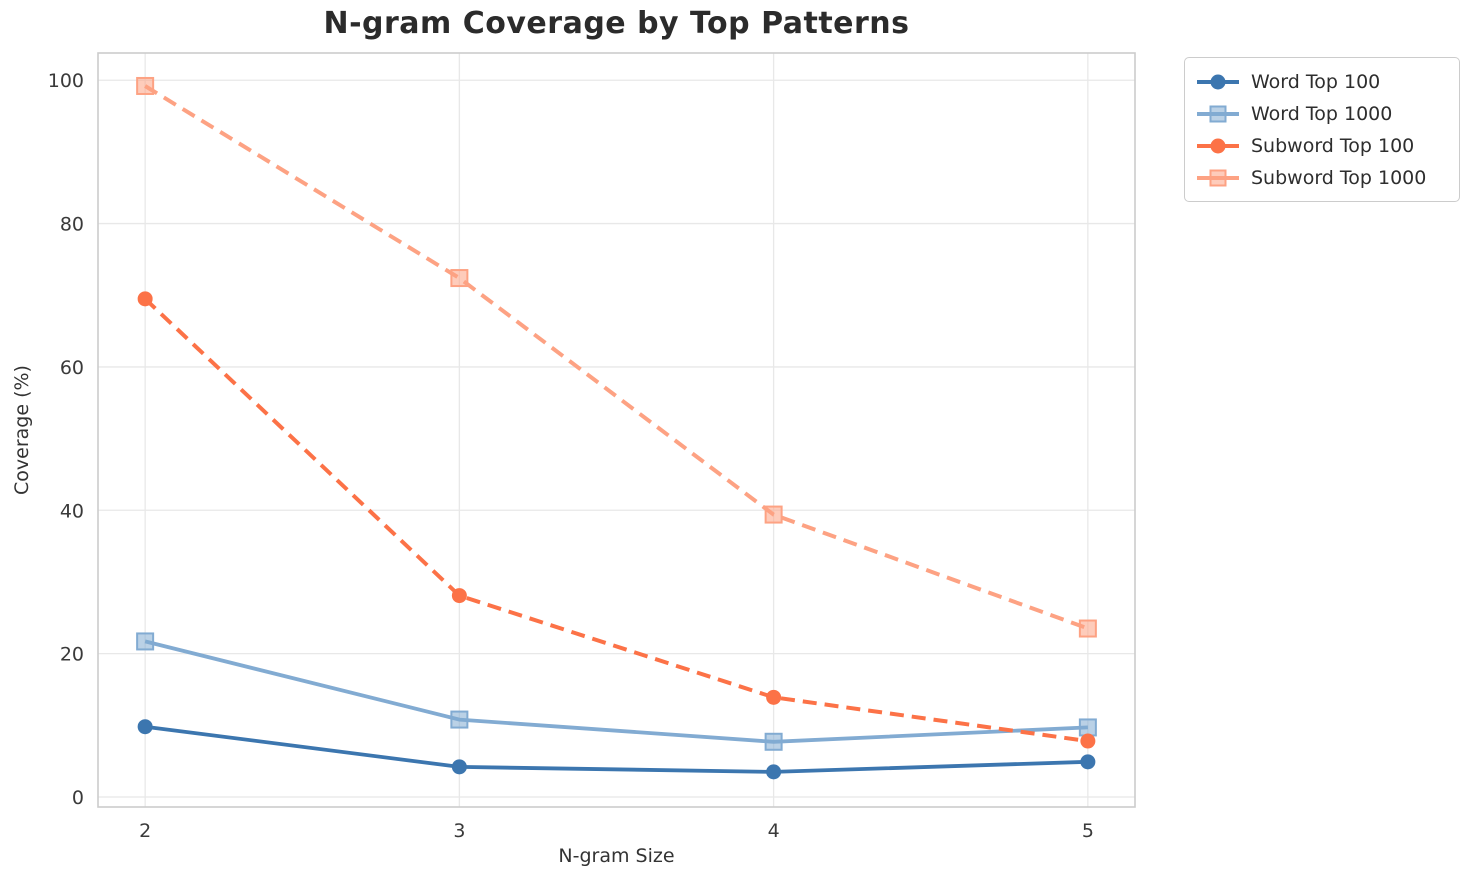  What do you see at coordinates (72, 655) in the screenshot?
I see `y-tick-label: 20` at bounding box center [72, 655].